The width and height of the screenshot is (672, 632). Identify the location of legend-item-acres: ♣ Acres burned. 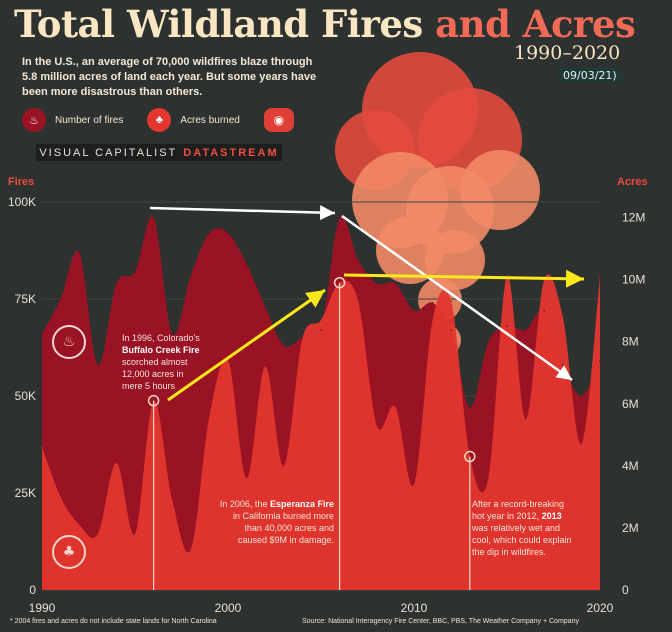
(193, 120).